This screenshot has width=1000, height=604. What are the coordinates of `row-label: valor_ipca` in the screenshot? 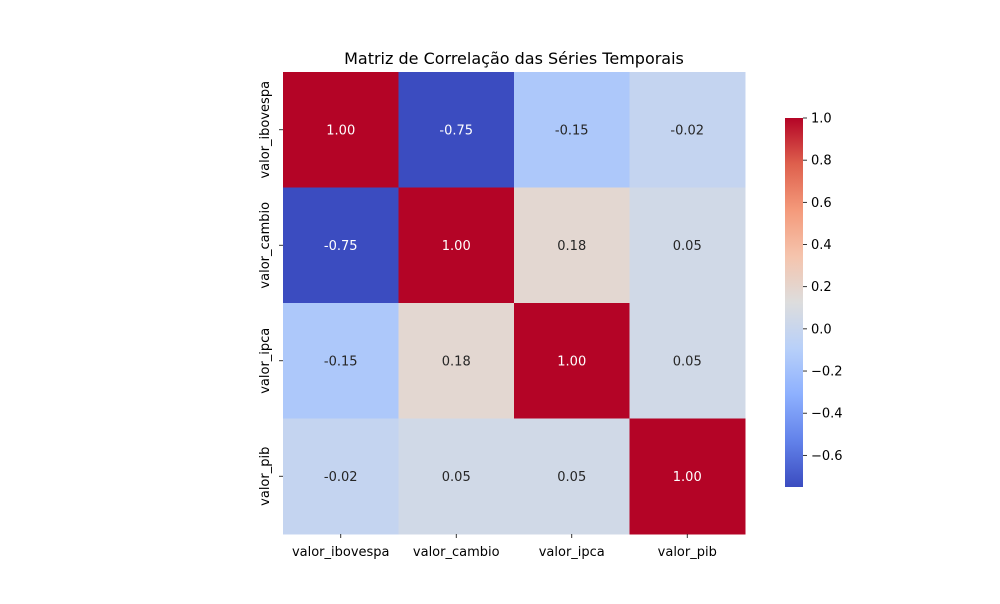 It's located at (265, 361).